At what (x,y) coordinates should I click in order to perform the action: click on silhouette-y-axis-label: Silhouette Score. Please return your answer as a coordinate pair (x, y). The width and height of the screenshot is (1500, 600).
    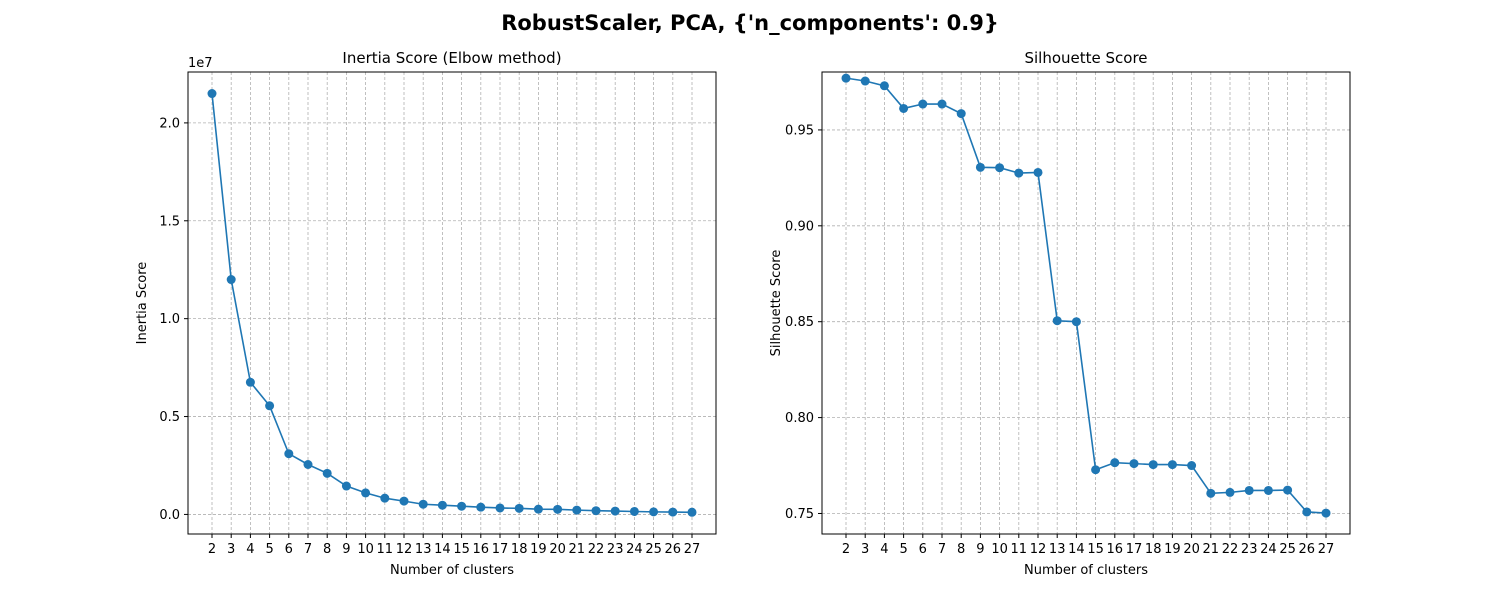
    Looking at the image, I should click on (776, 303).